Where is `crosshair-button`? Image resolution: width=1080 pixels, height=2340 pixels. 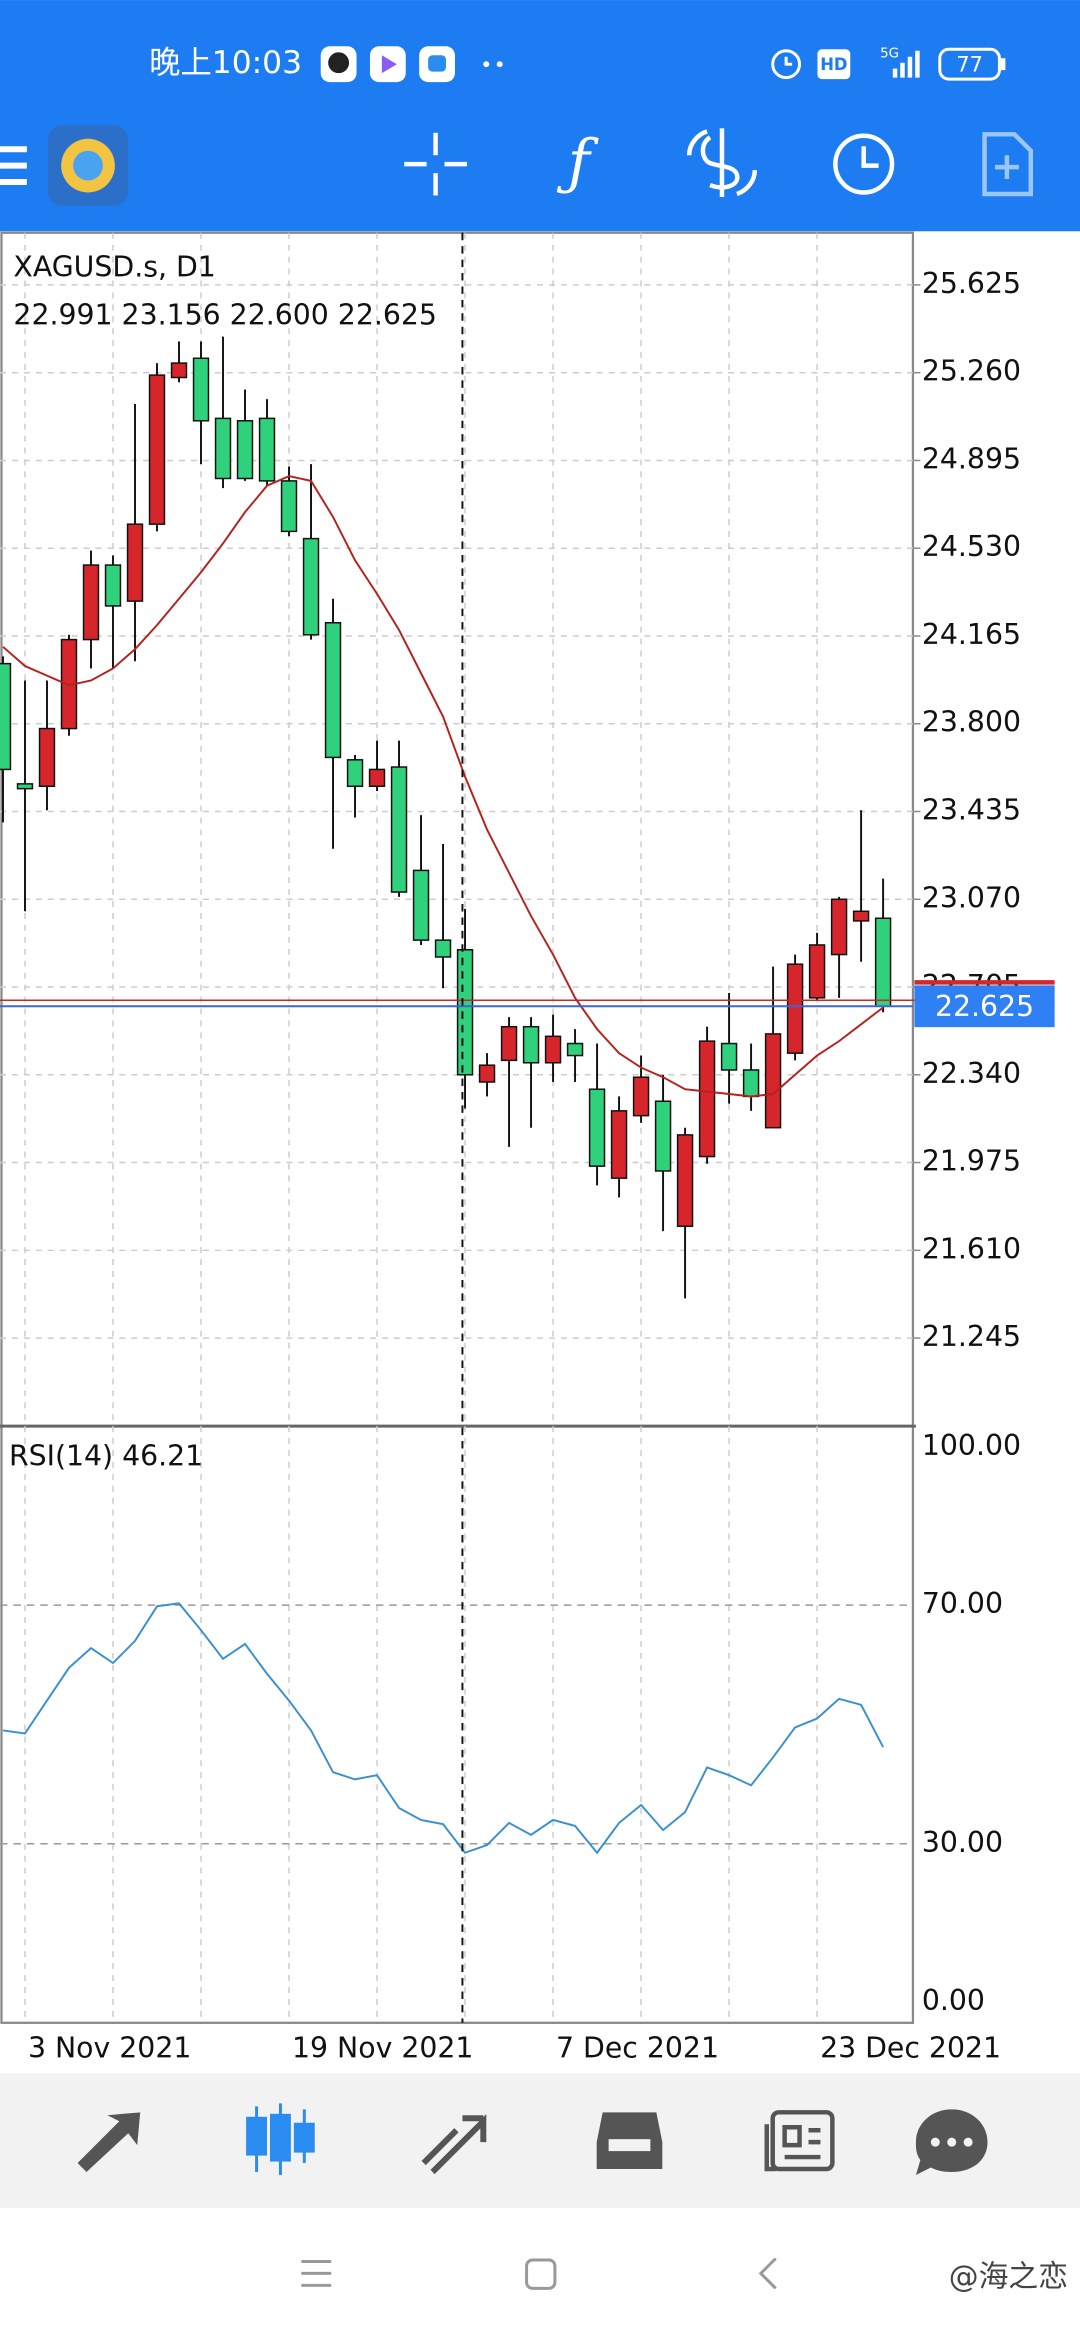 crosshair-button is located at coordinates (435, 164).